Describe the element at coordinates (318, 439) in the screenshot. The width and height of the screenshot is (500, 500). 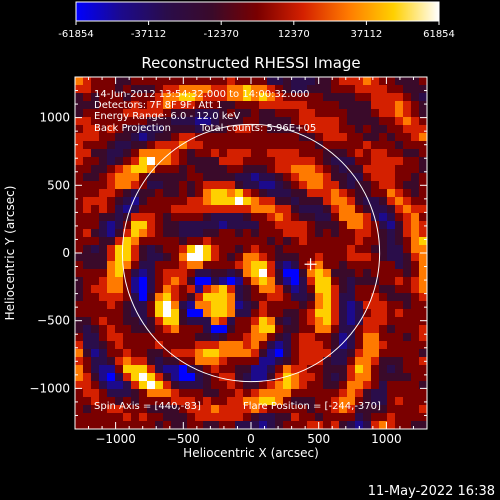
I see `x-tick-label: 500` at that location.